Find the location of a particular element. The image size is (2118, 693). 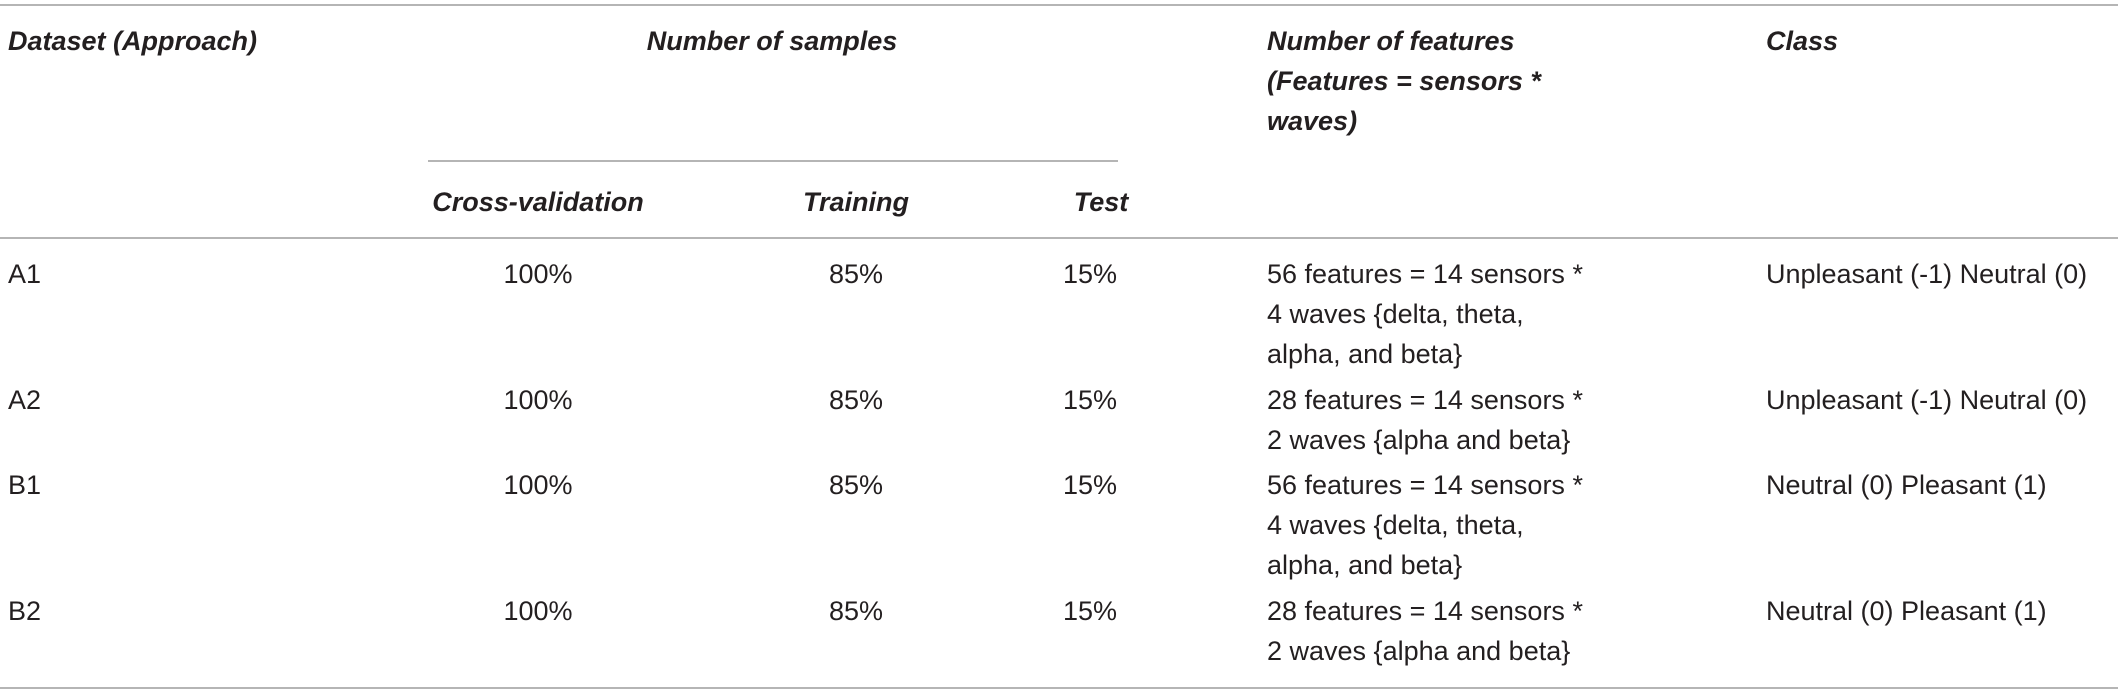

cell-dataset: A2 is located at coordinates (25, 400).